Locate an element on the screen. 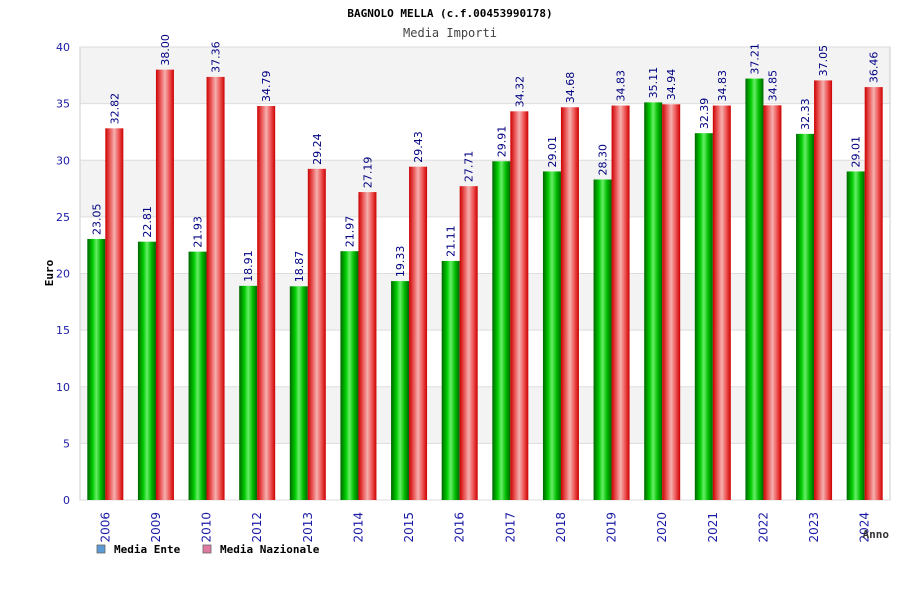 The image size is (900, 600). data-label: 36.46 is located at coordinates (874, 68).